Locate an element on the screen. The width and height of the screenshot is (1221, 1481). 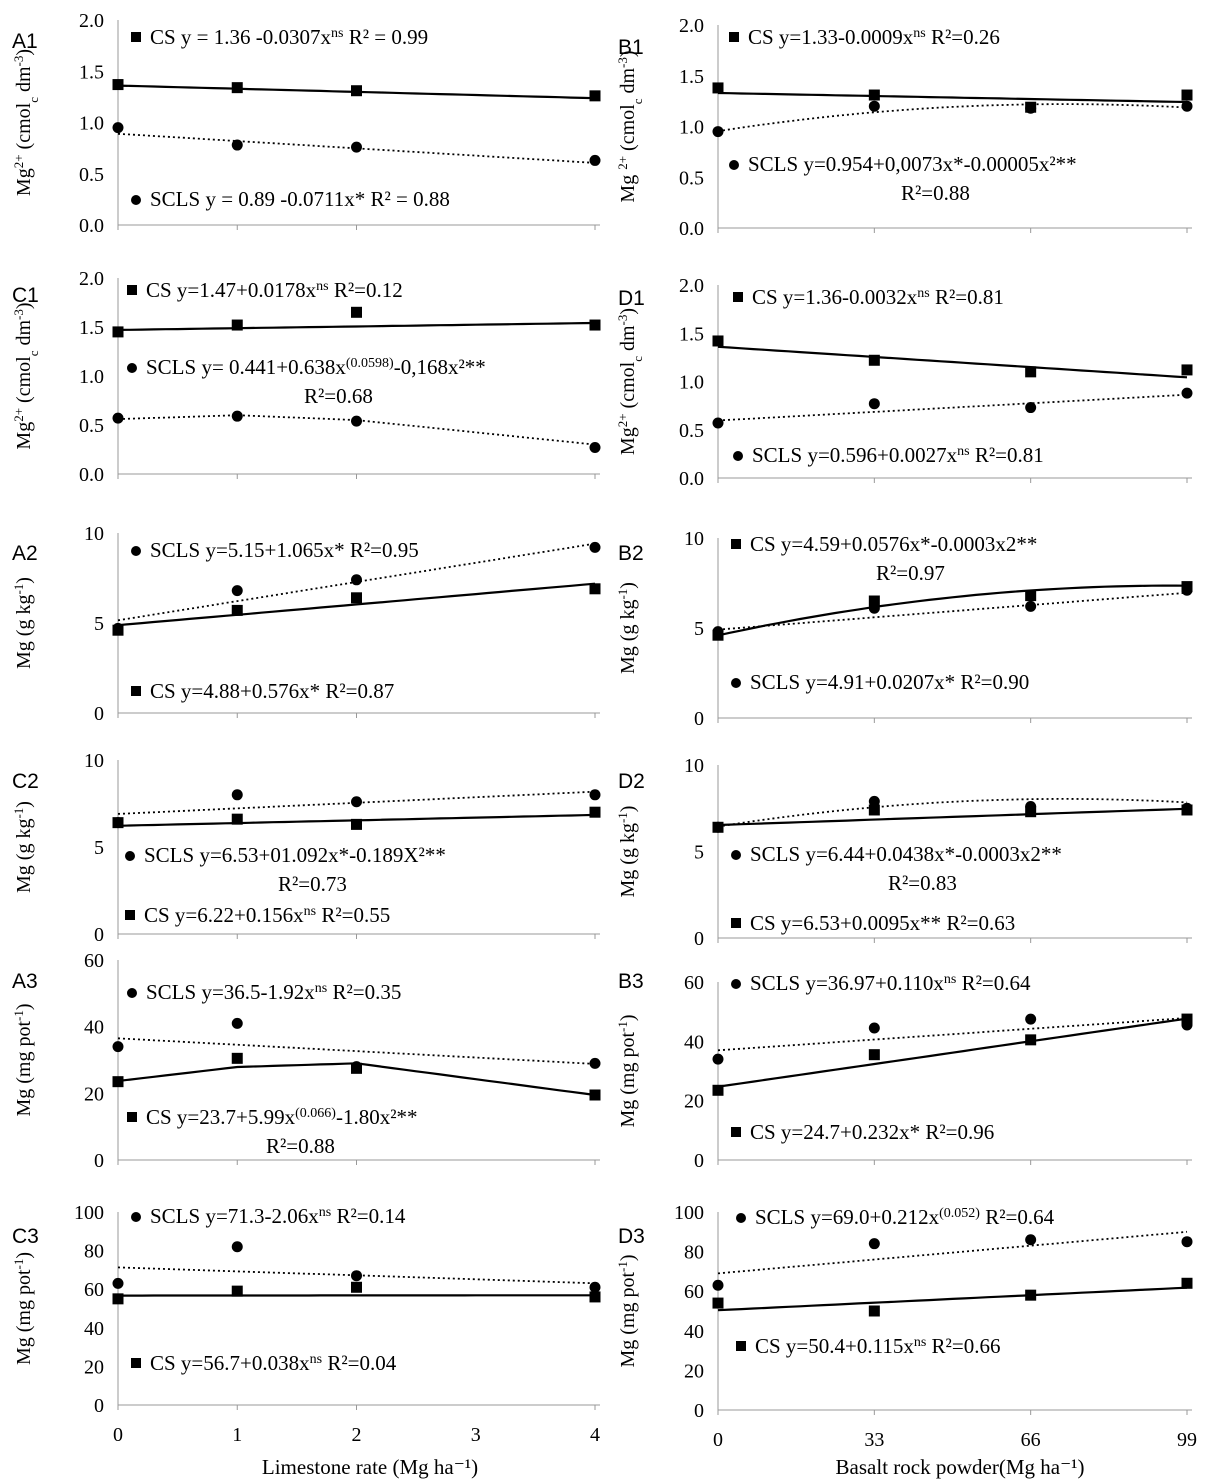
equation-cs: CS y=4.59+0.0576x*-0.0003x2** is located at coordinates (893, 544).